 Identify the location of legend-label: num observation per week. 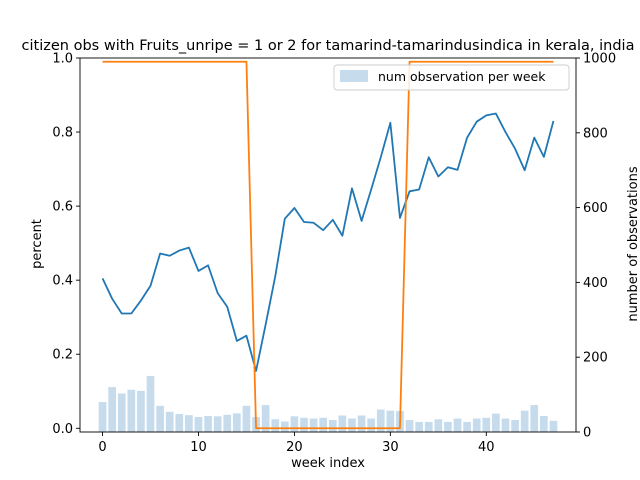
(462, 76).